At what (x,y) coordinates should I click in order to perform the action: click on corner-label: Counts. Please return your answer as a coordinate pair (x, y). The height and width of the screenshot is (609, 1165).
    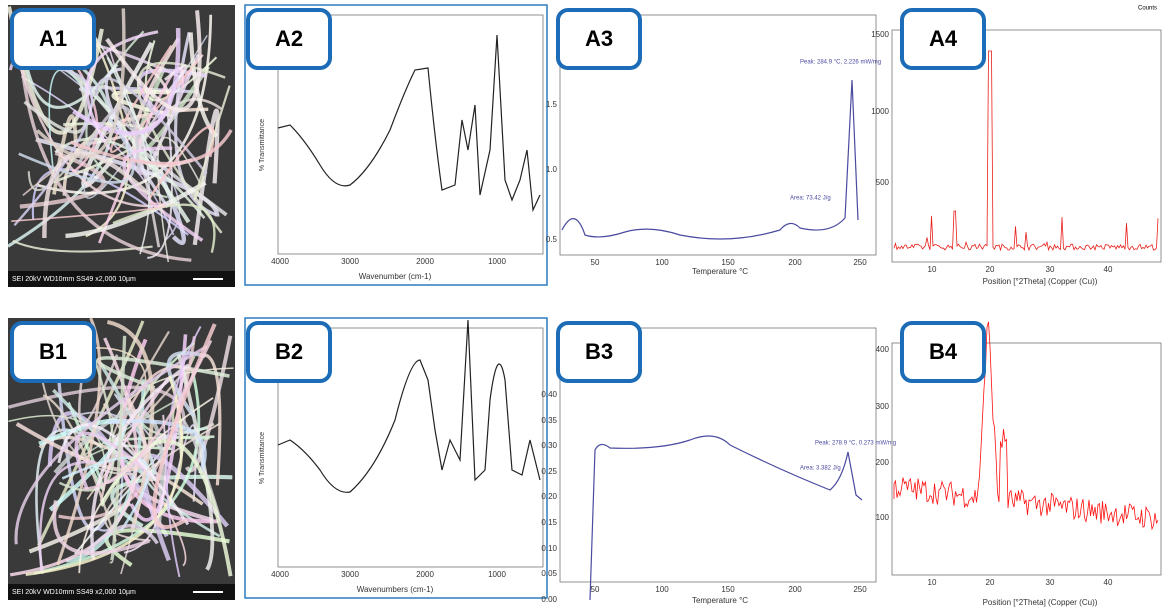
    Looking at the image, I should click on (1147, 9).